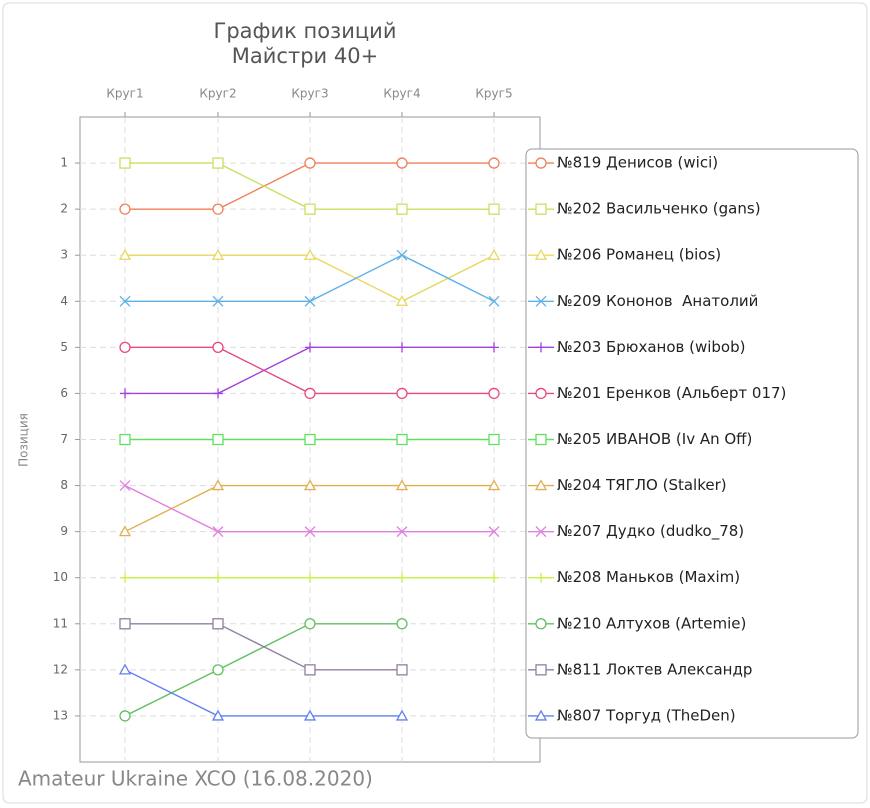 This screenshot has height=808, width=870. Describe the element at coordinates (642, 485) in the screenshot. I see `legend-label: №204 ТЯГЛО (Stalker)` at that location.